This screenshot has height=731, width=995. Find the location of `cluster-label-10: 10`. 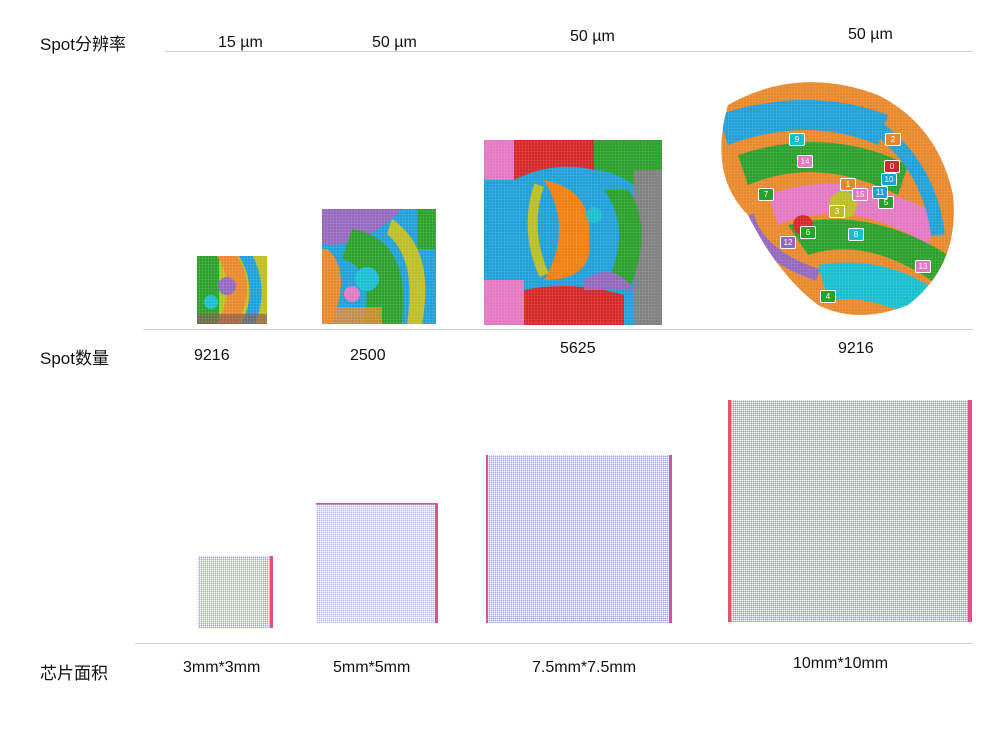

cluster-label-10: 10 is located at coordinates (889, 179).